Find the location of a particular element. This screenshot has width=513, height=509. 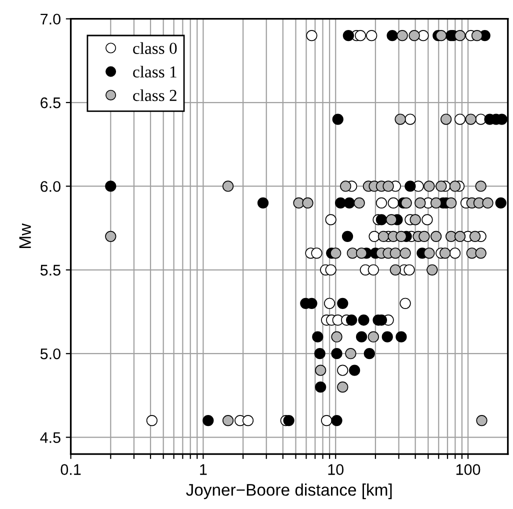

y-tick-label: 5.0 is located at coordinates (50, 354).